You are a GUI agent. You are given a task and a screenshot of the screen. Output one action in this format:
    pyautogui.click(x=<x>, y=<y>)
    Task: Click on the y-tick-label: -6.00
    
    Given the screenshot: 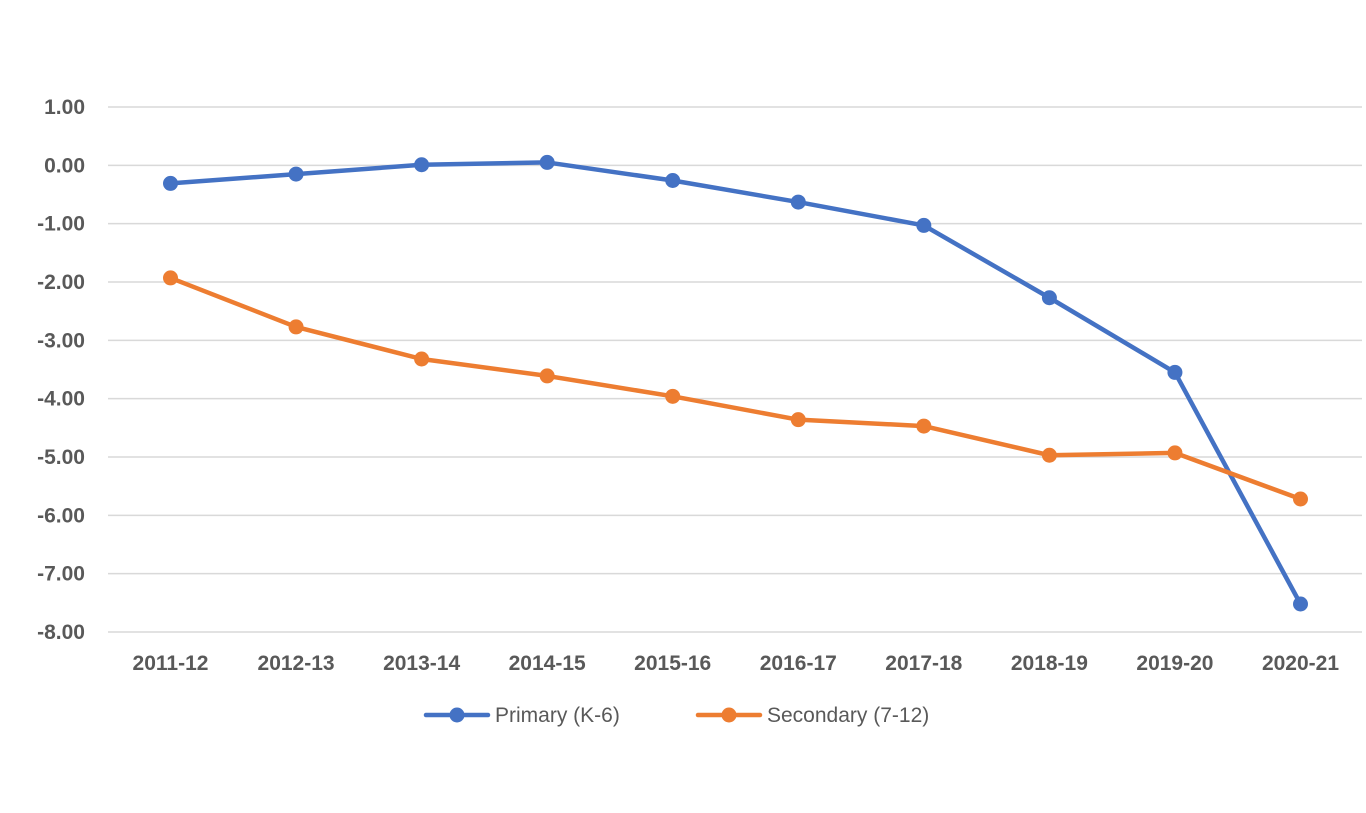 What is the action you would take?
    pyautogui.click(x=61, y=515)
    